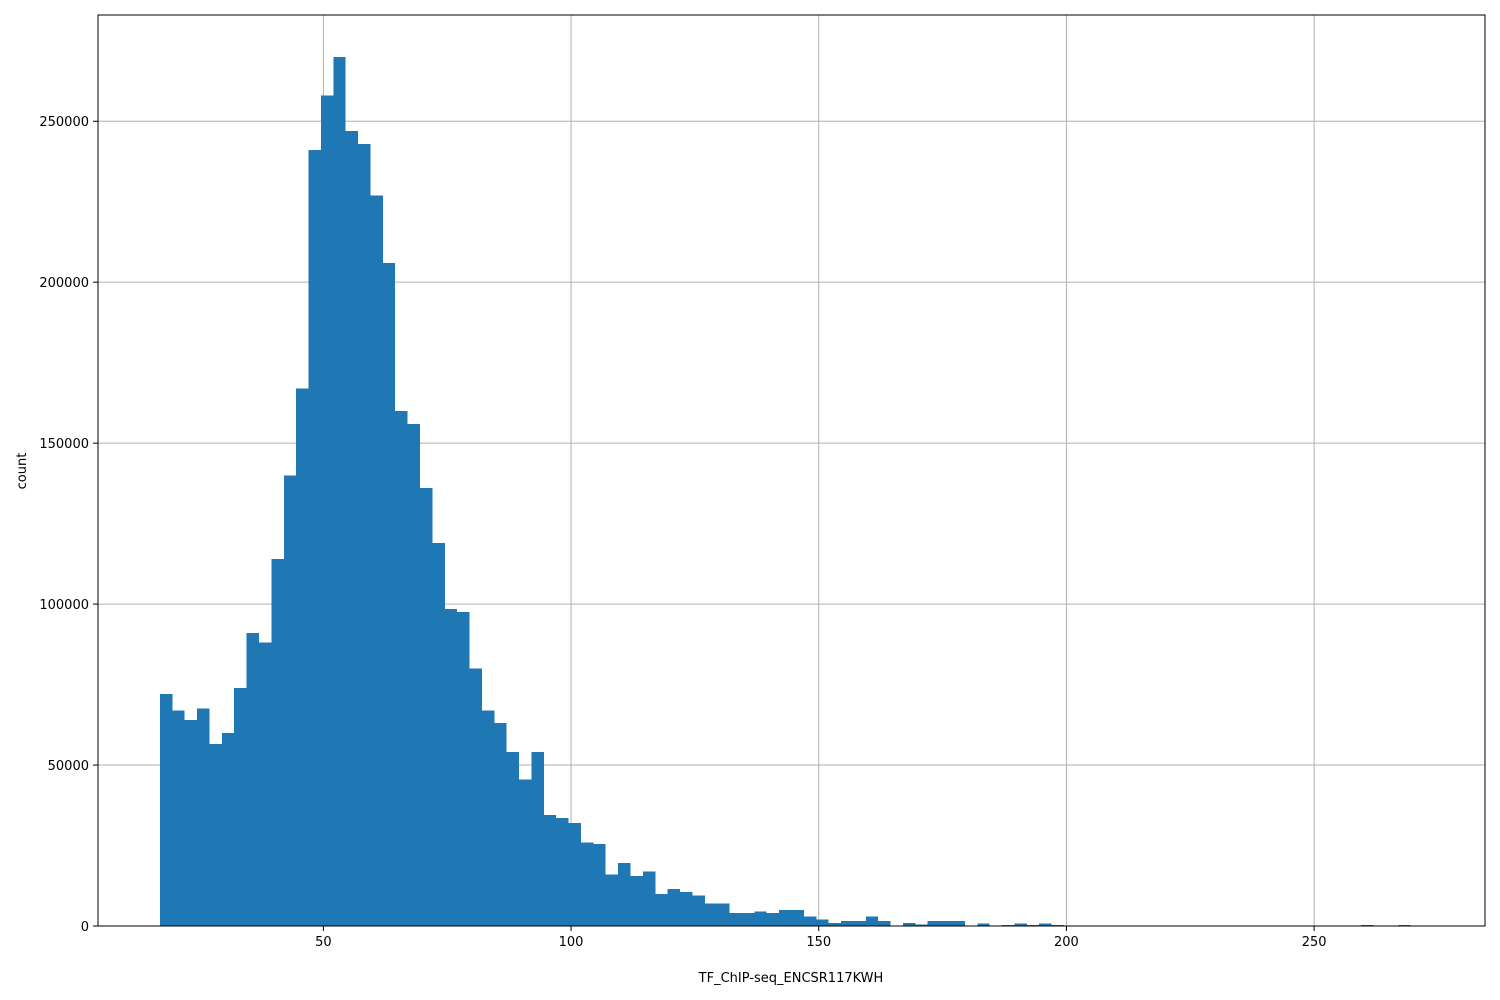 Image resolution: width=1500 pixels, height=1000 pixels. I want to click on x-tick-label: 50, so click(323, 942).